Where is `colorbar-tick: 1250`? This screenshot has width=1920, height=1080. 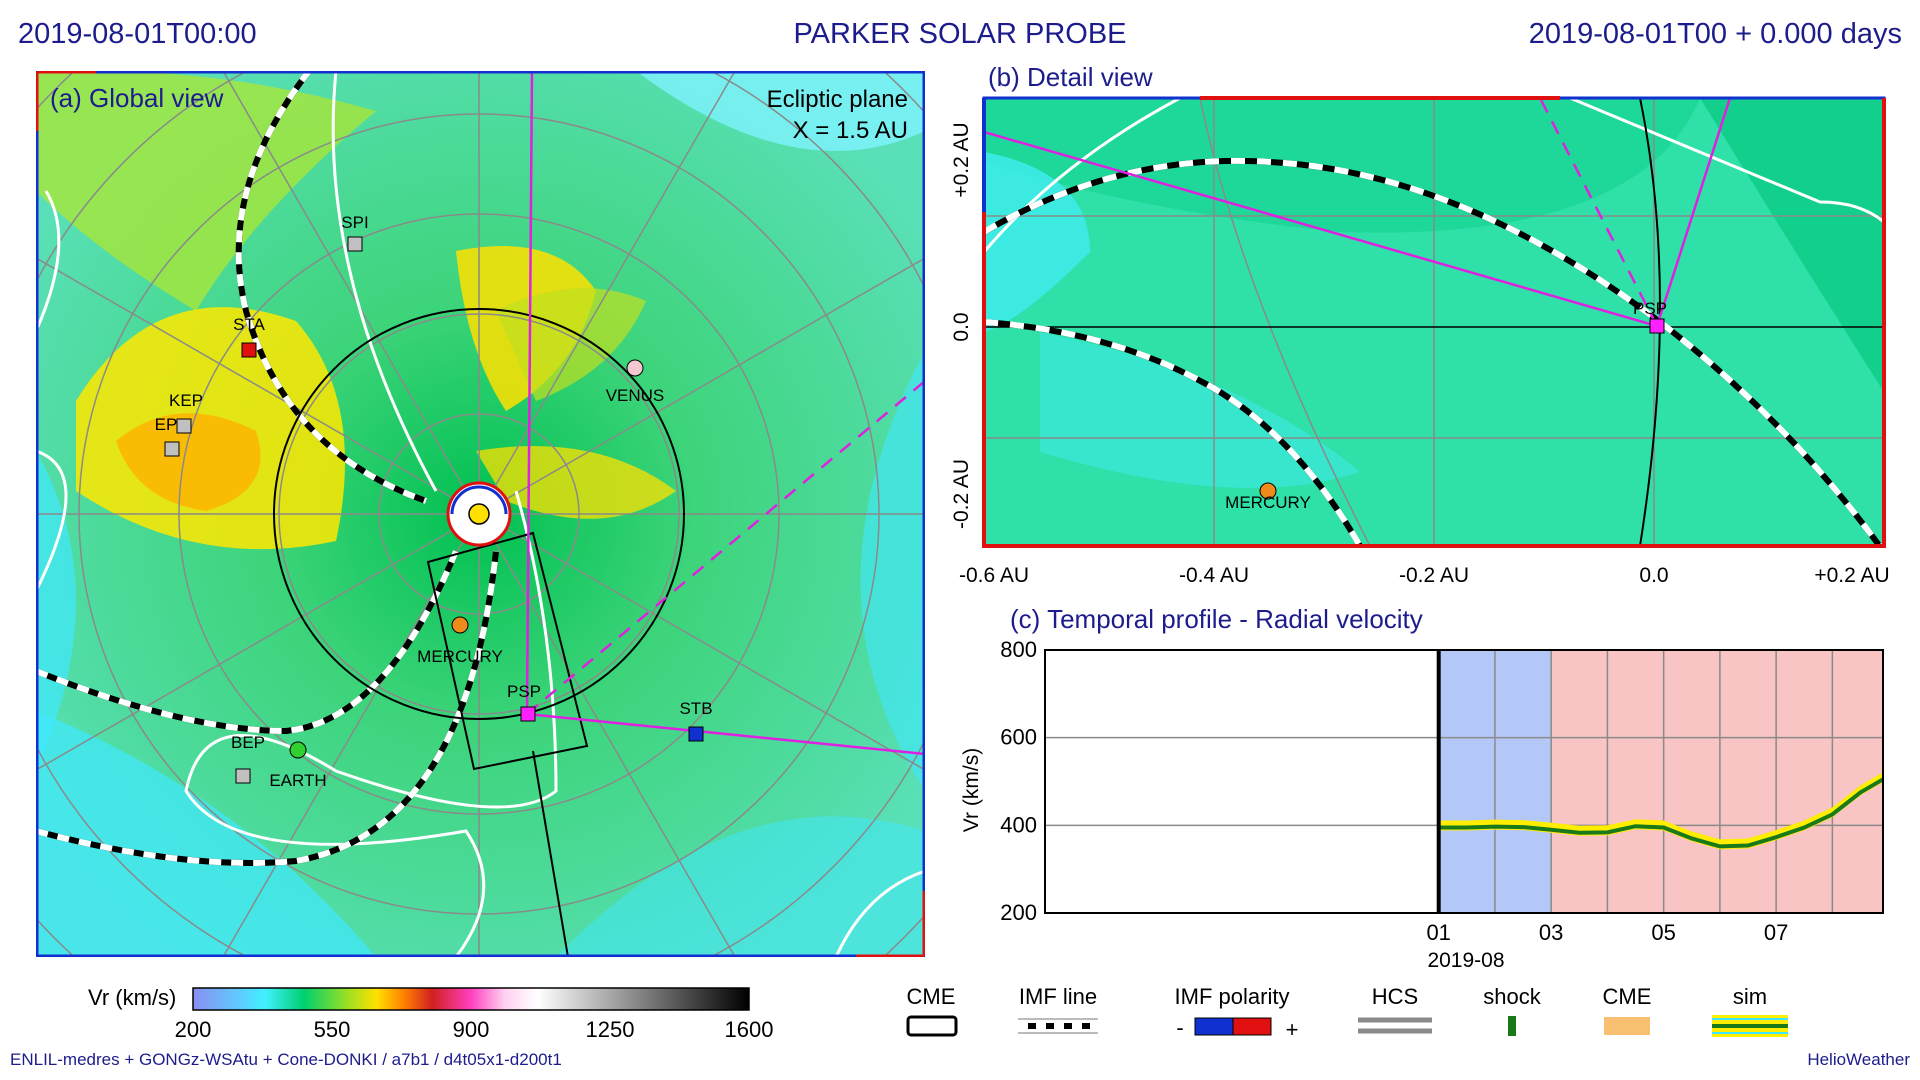 colorbar-tick: 1250 is located at coordinates (610, 1029).